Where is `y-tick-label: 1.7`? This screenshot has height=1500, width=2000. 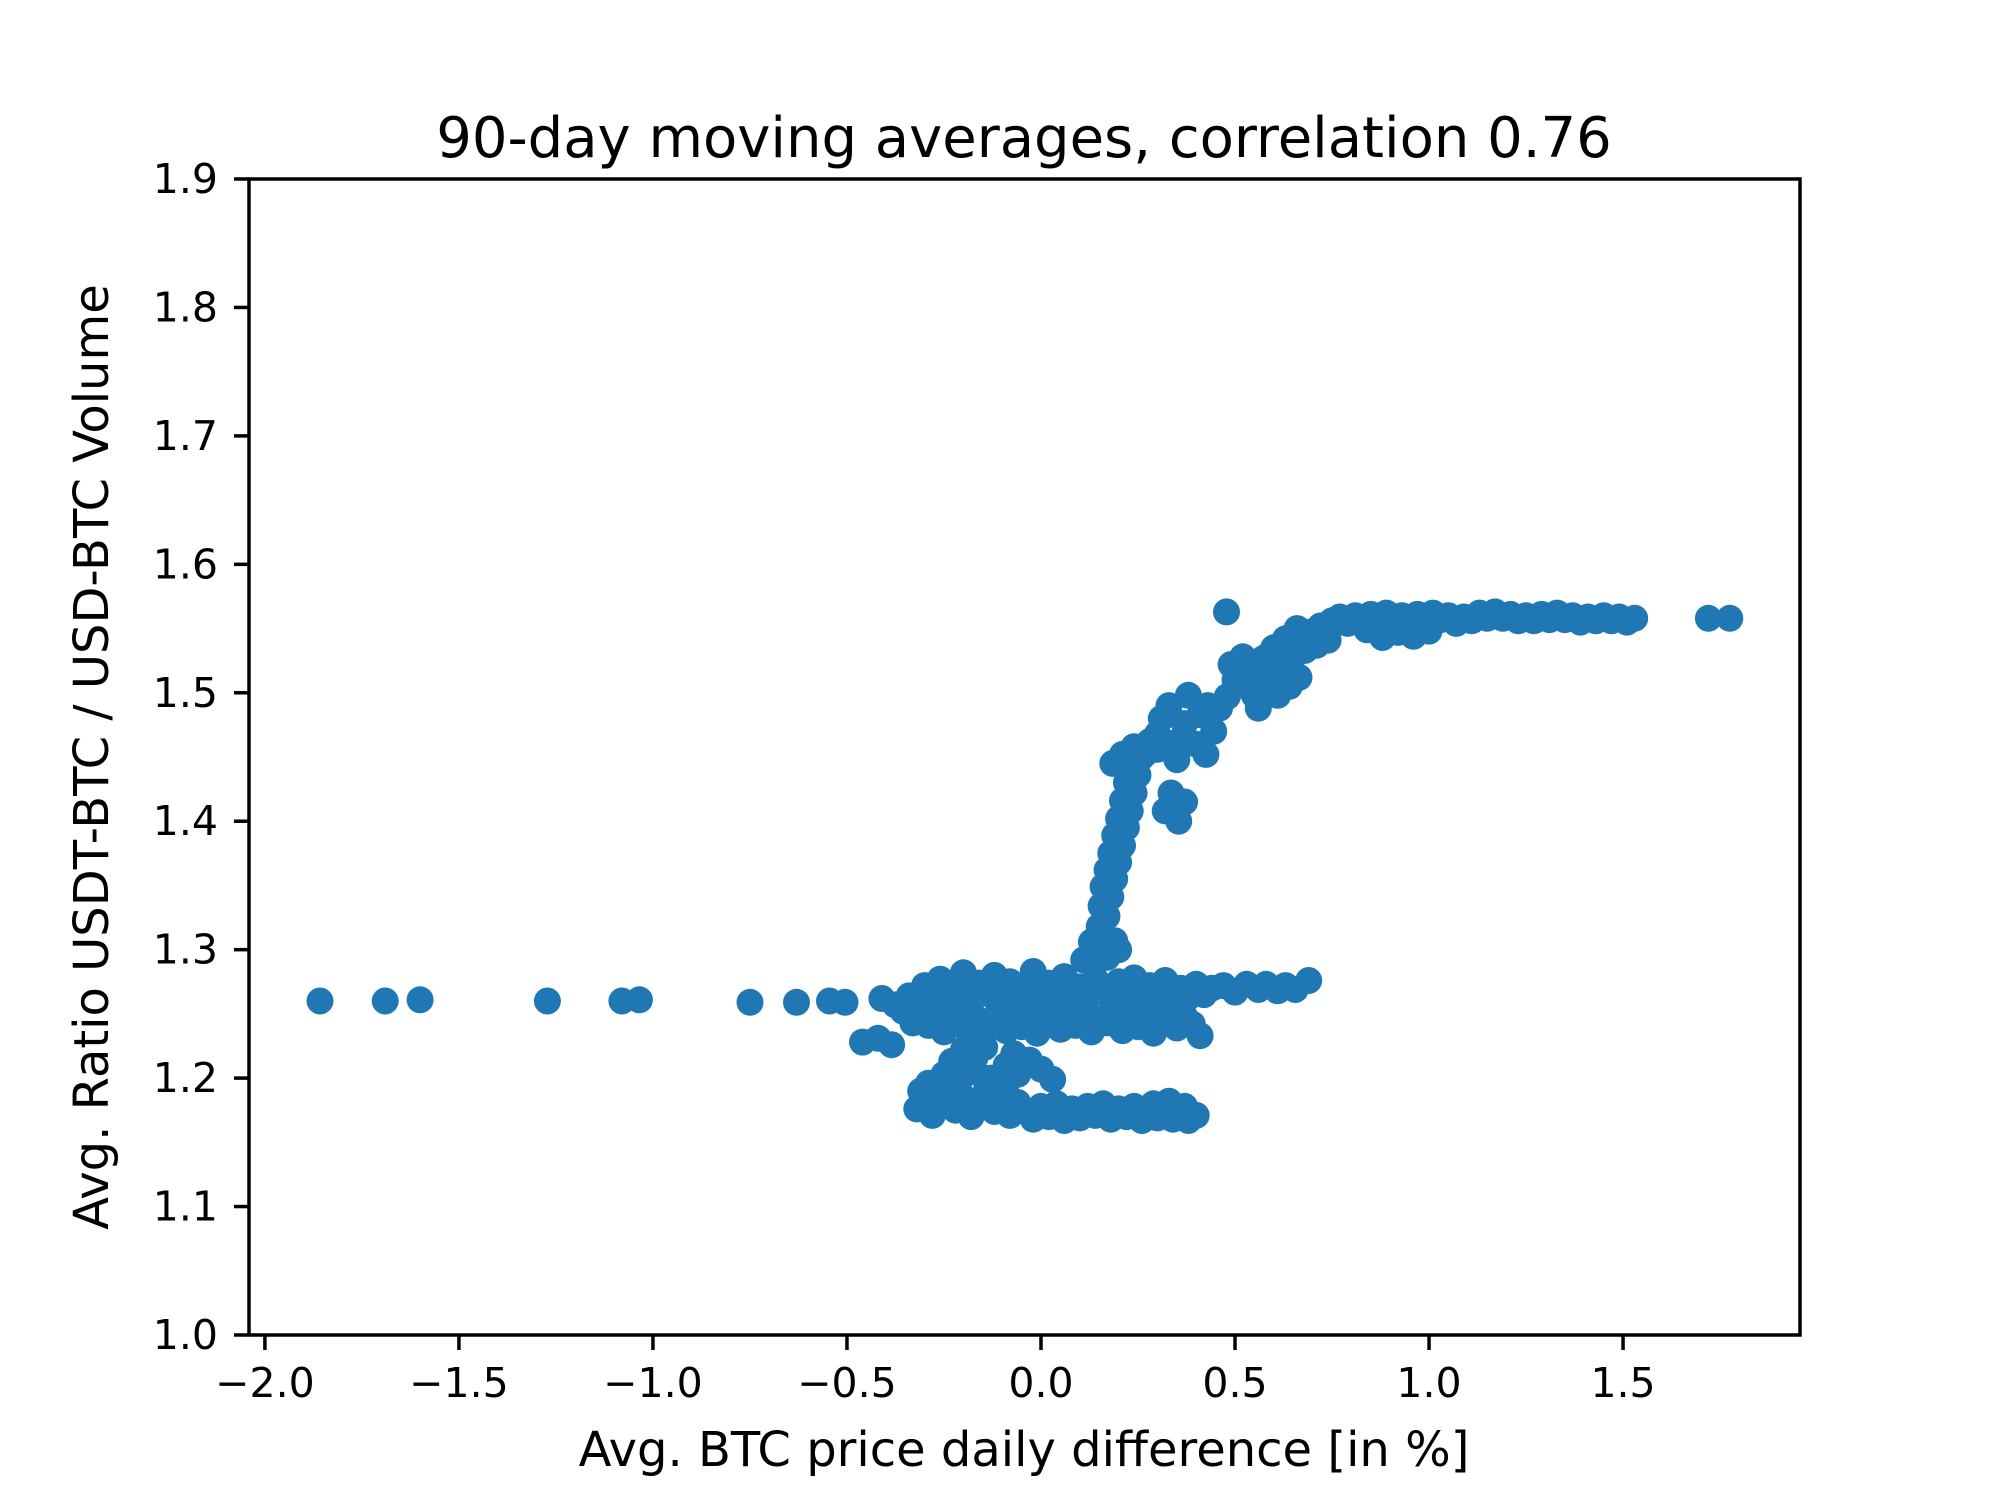
y-tick-label: 1.7 is located at coordinates (185, 436).